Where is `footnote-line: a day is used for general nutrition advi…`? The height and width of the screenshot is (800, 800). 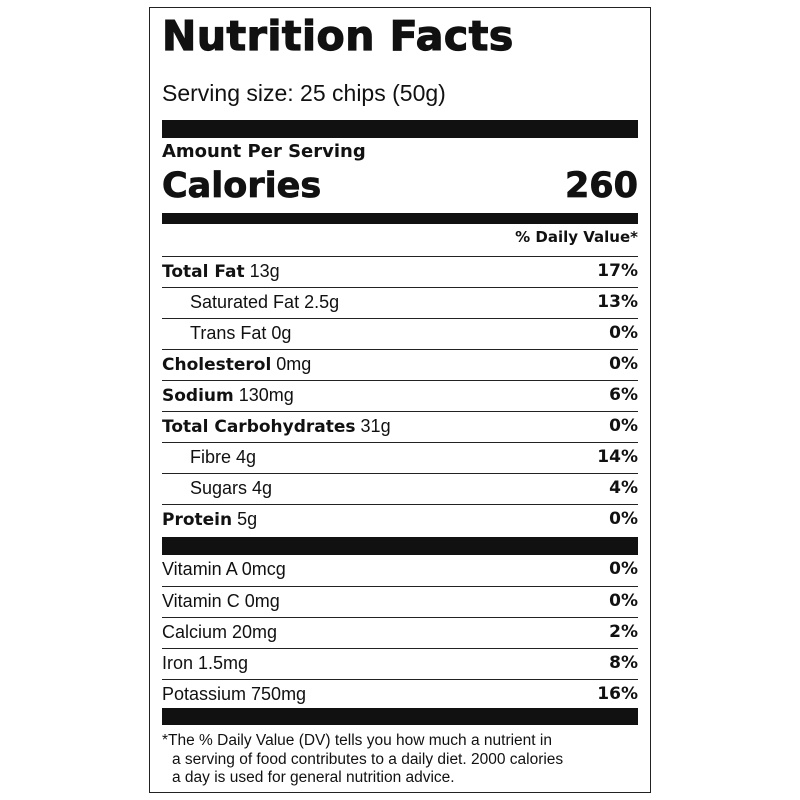 footnote-line: a day is used for general nutrition advi… is located at coordinates (313, 777).